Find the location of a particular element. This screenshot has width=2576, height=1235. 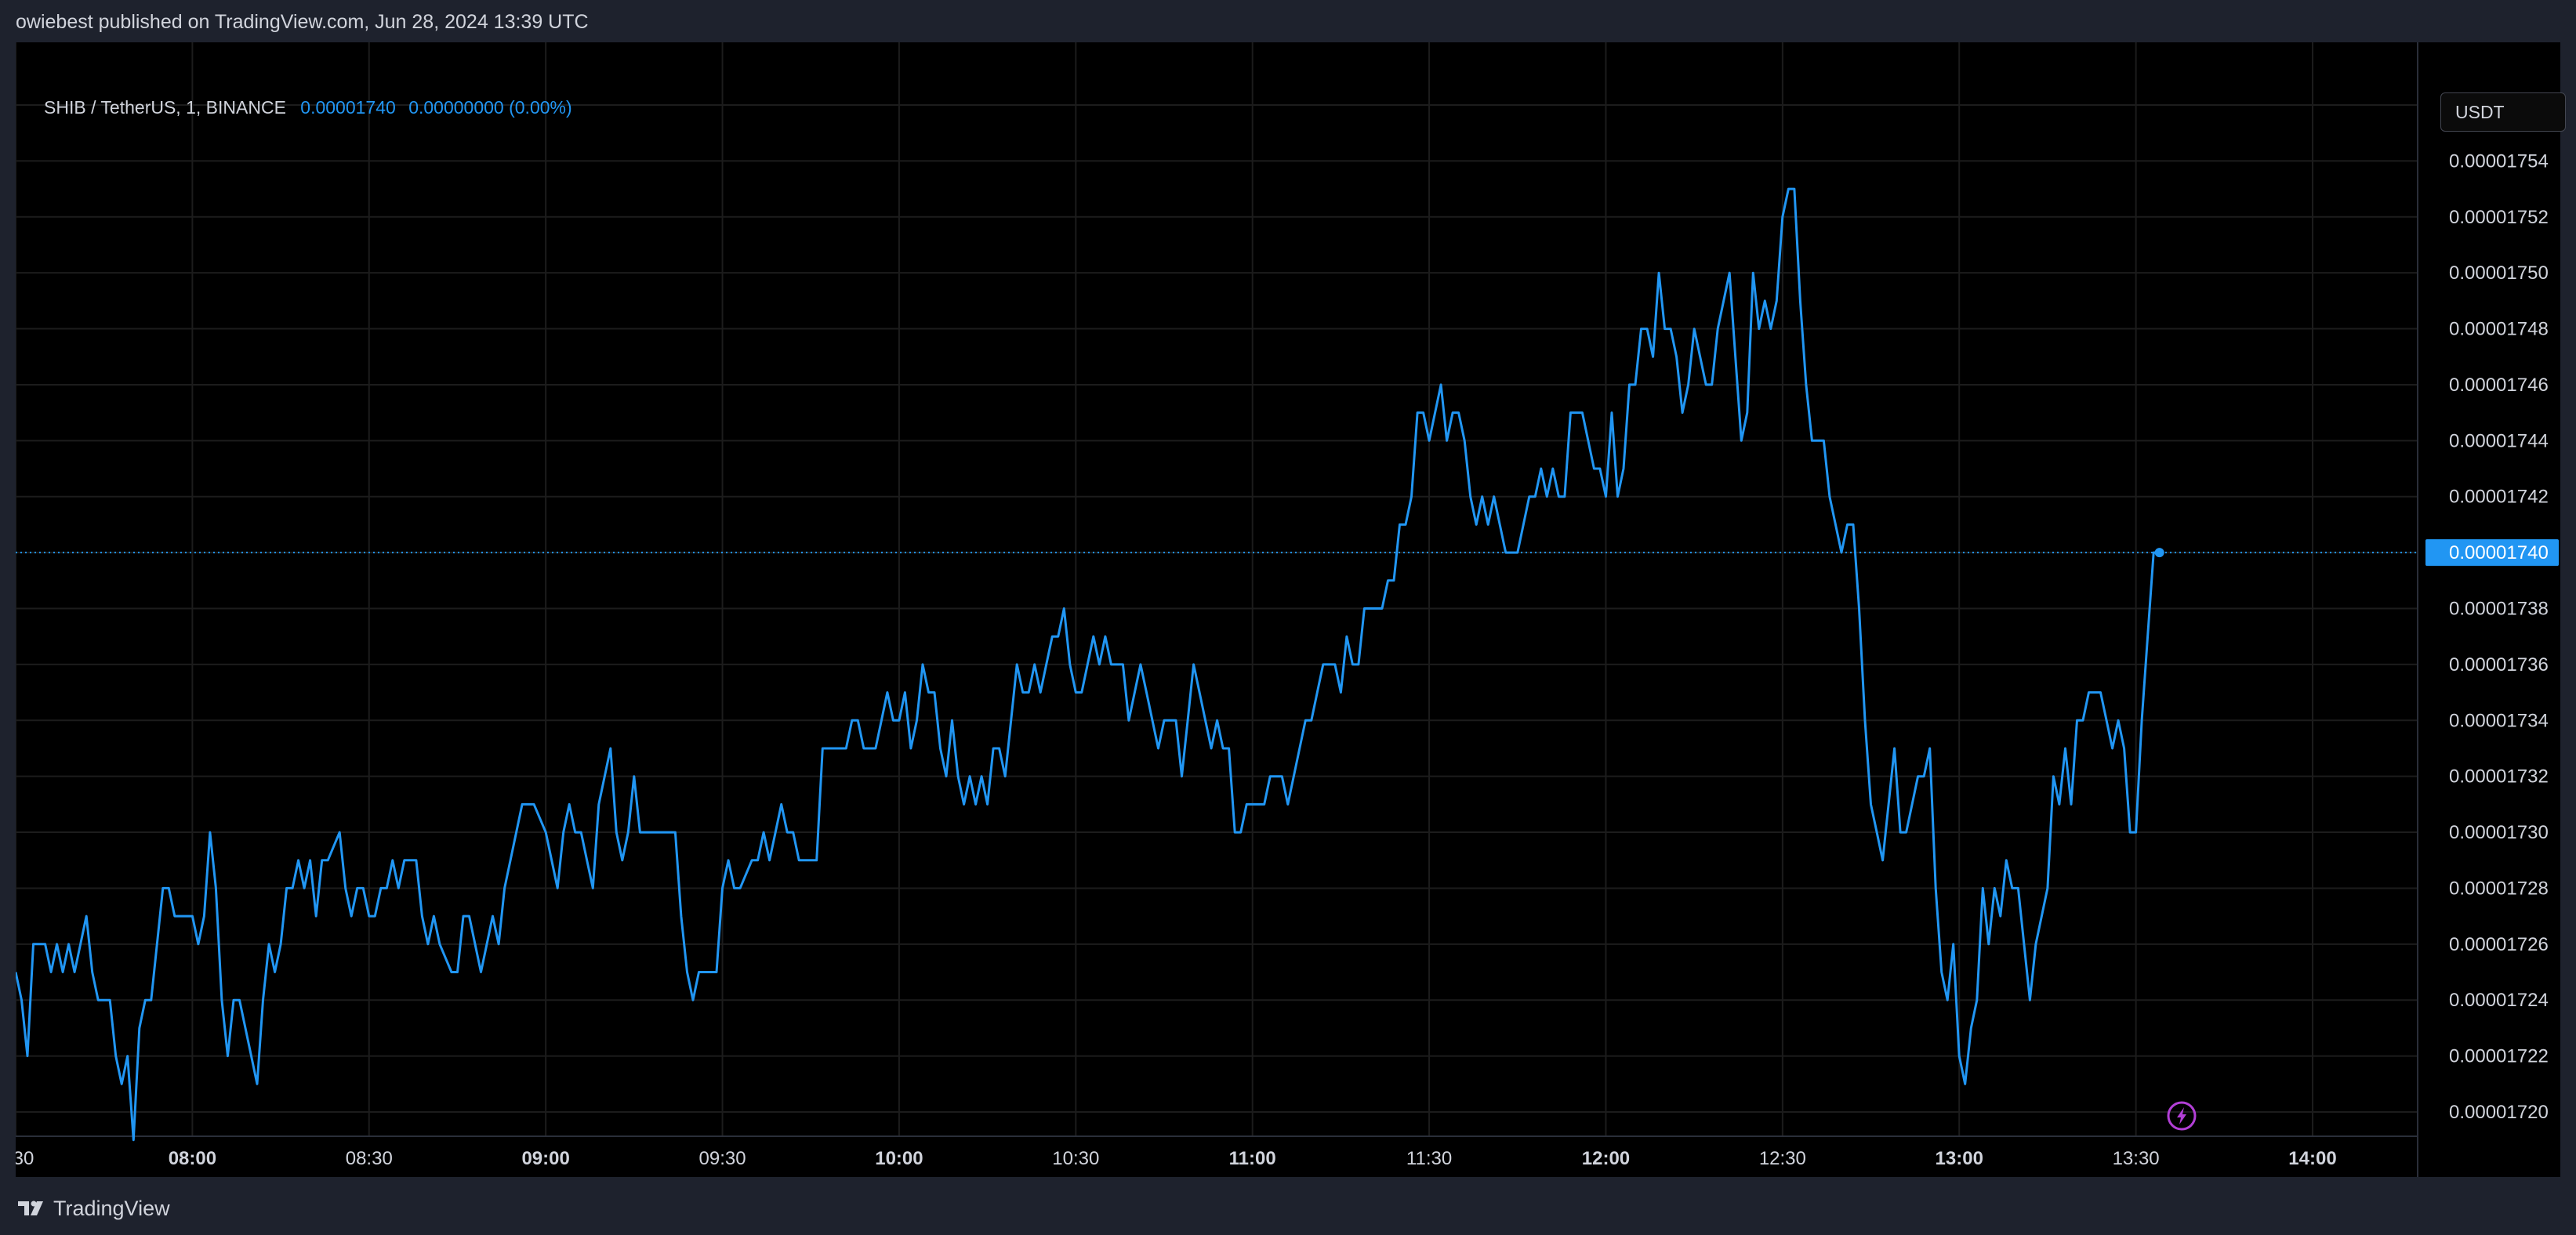

price-tick-label: 0.00001738 is located at coordinates (2499, 609).